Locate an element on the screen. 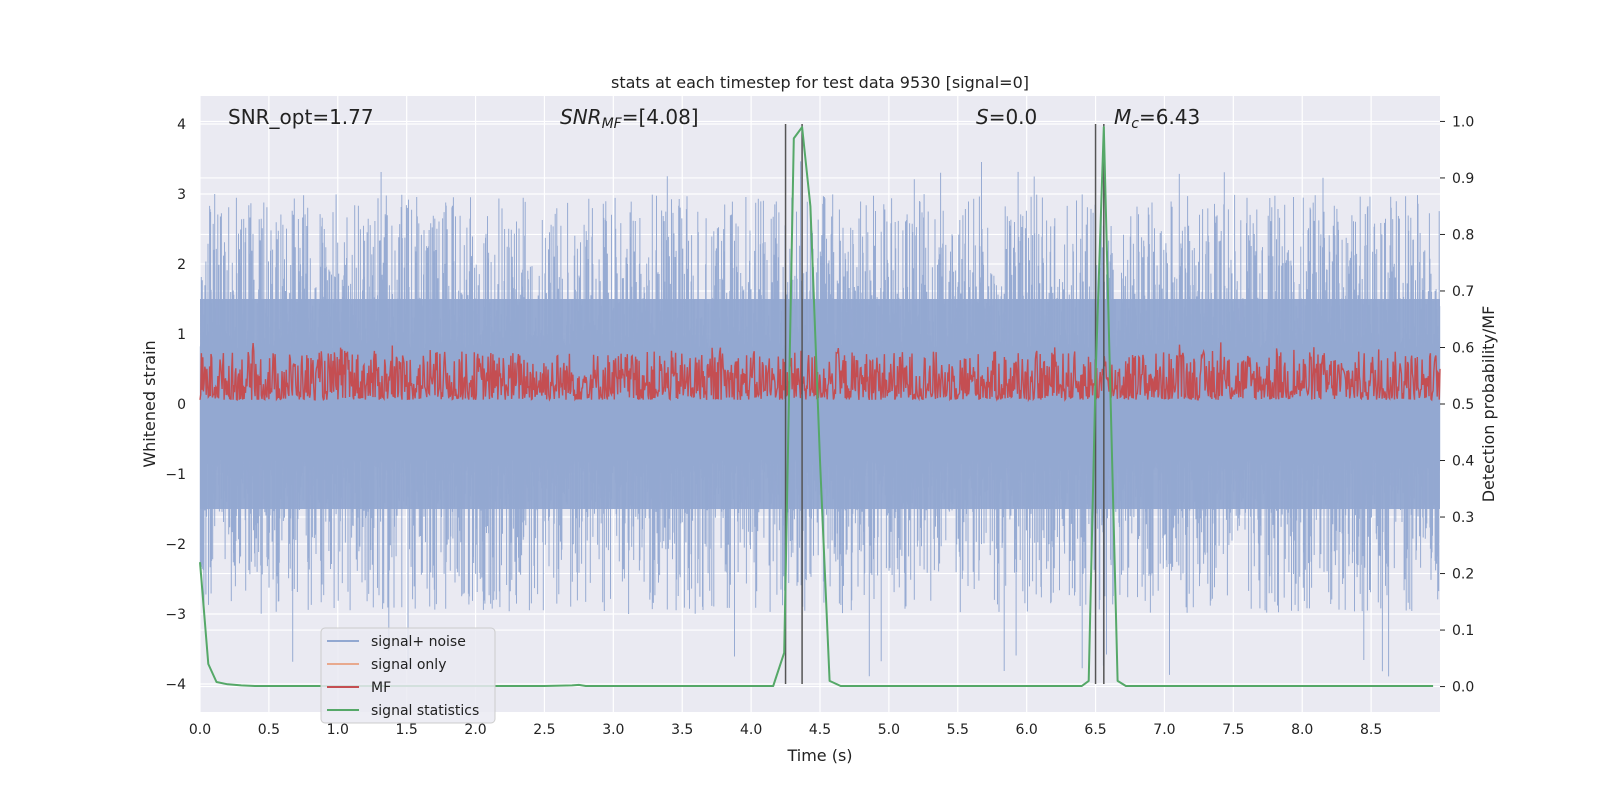 The image size is (1600, 800). legend-label-mf: MF is located at coordinates (381, 688).